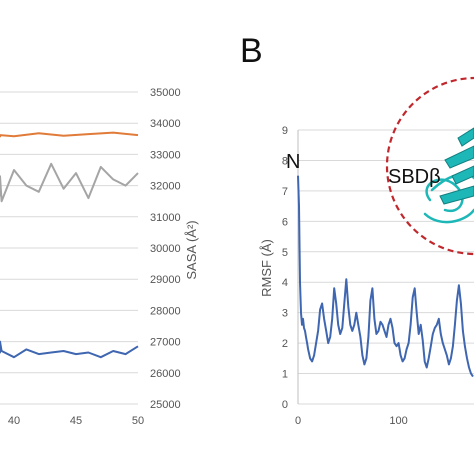 This screenshot has width=474, height=474. I want to click on rmsf-y-tick: 7, so click(285, 192).